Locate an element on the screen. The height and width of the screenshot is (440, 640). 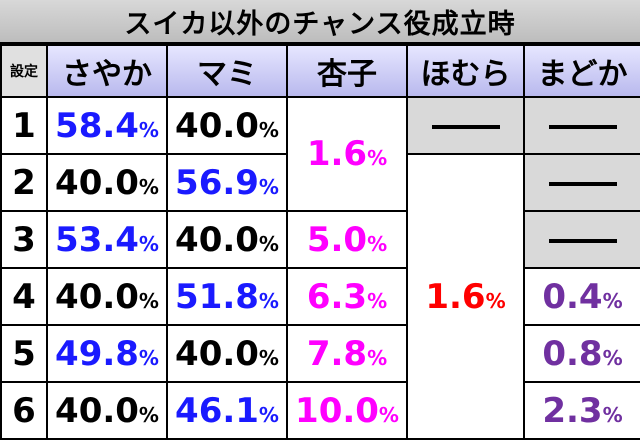
sayaka-cell: 49.8% is located at coordinates (107, 353).